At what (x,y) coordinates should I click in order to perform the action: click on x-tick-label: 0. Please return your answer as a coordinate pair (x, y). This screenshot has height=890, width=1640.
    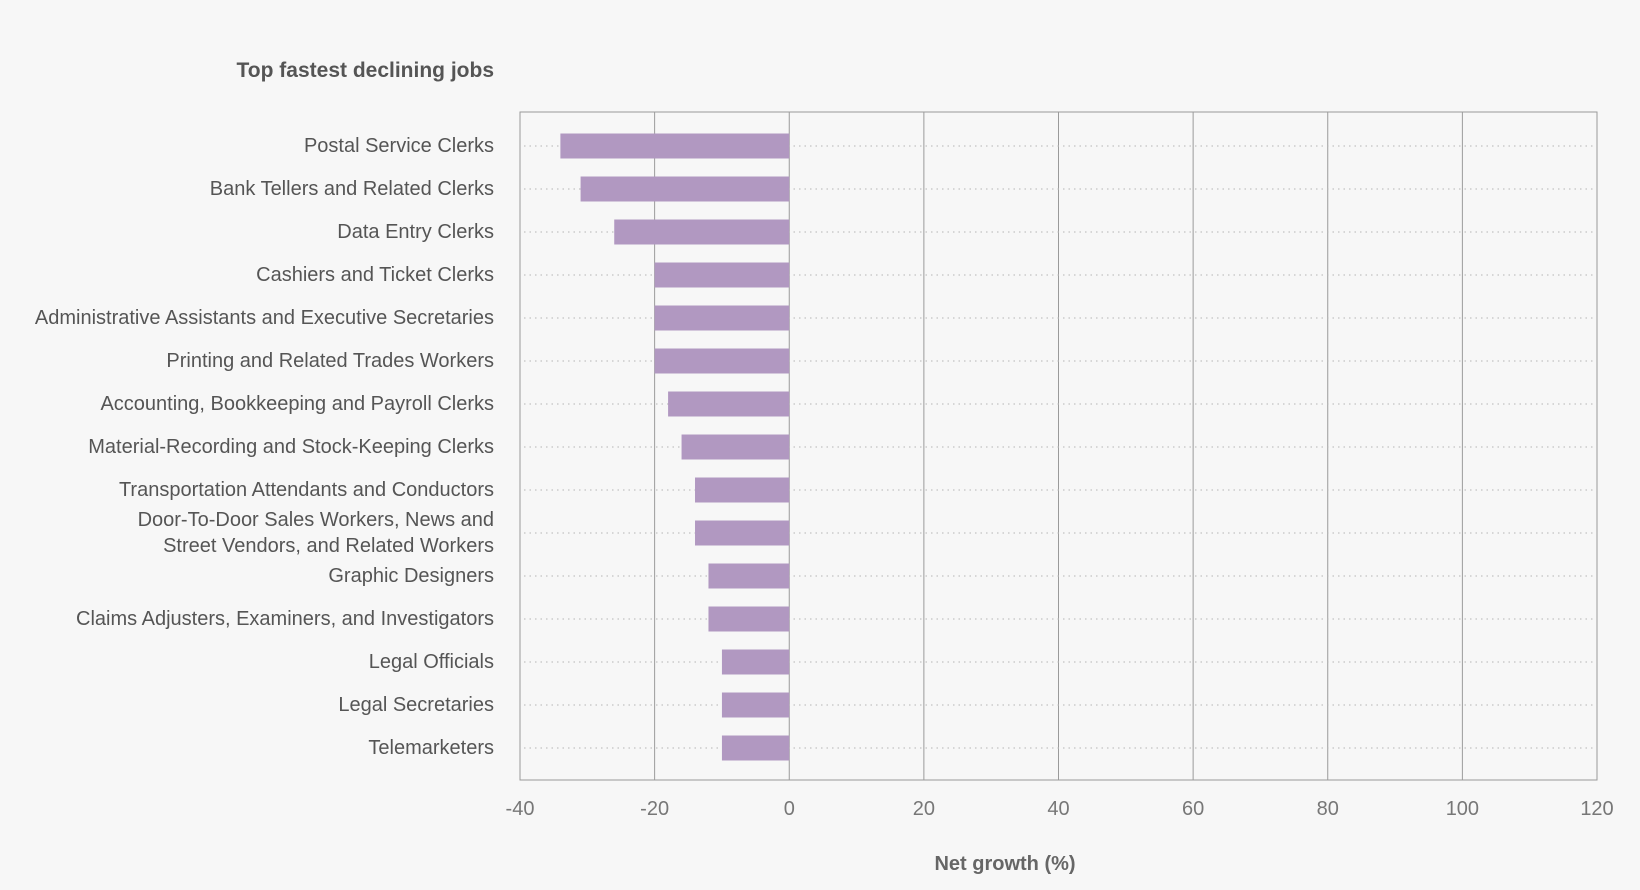
    Looking at the image, I should click on (789, 809).